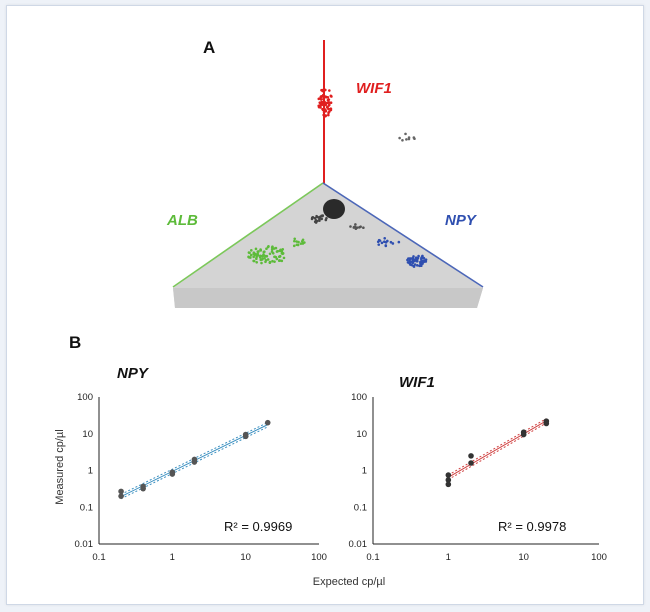 This screenshot has height=612, width=650. Describe the element at coordinates (86, 507) in the screenshot. I see `y-tick-label: 0.1` at that location.